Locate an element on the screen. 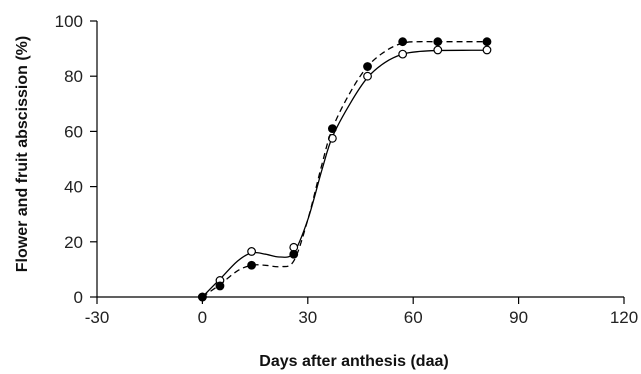 This screenshot has width=641, height=374. x-axis-ticks: -30 0 30 60 90 120 is located at coordinates (361, 312).